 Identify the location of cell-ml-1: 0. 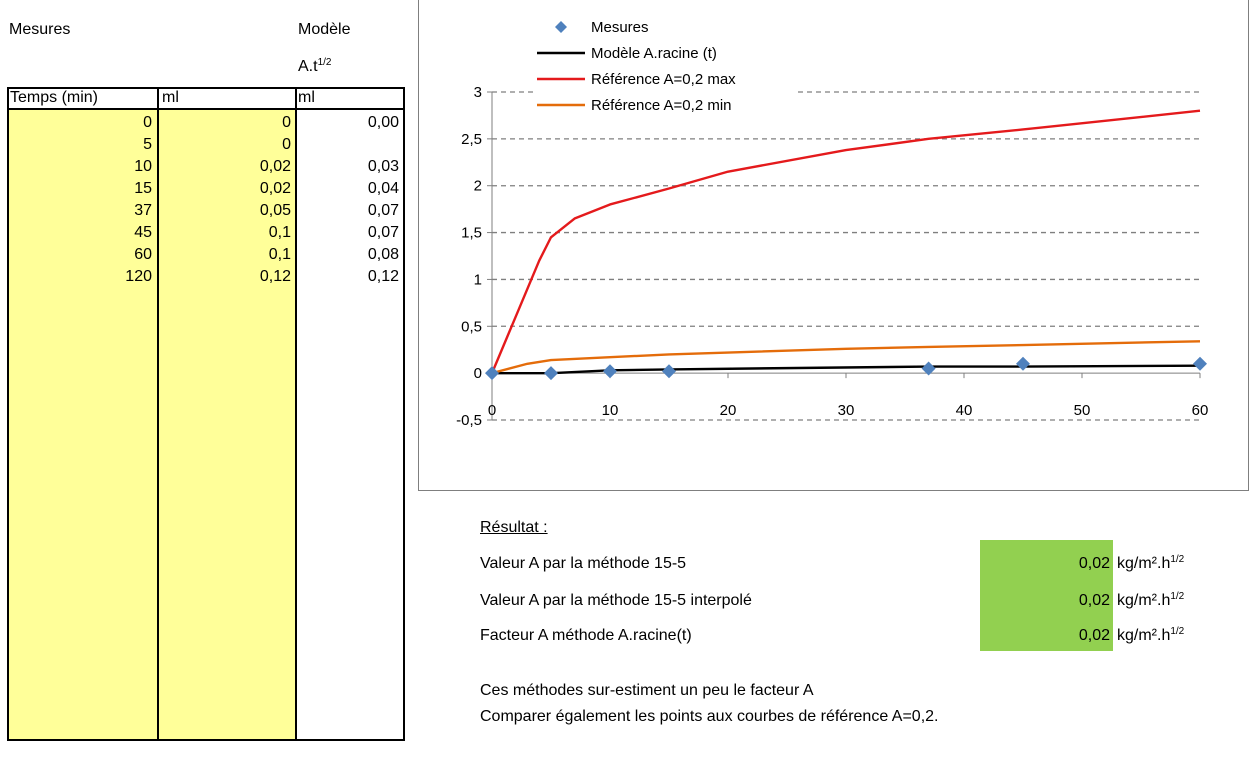
(286, 144).